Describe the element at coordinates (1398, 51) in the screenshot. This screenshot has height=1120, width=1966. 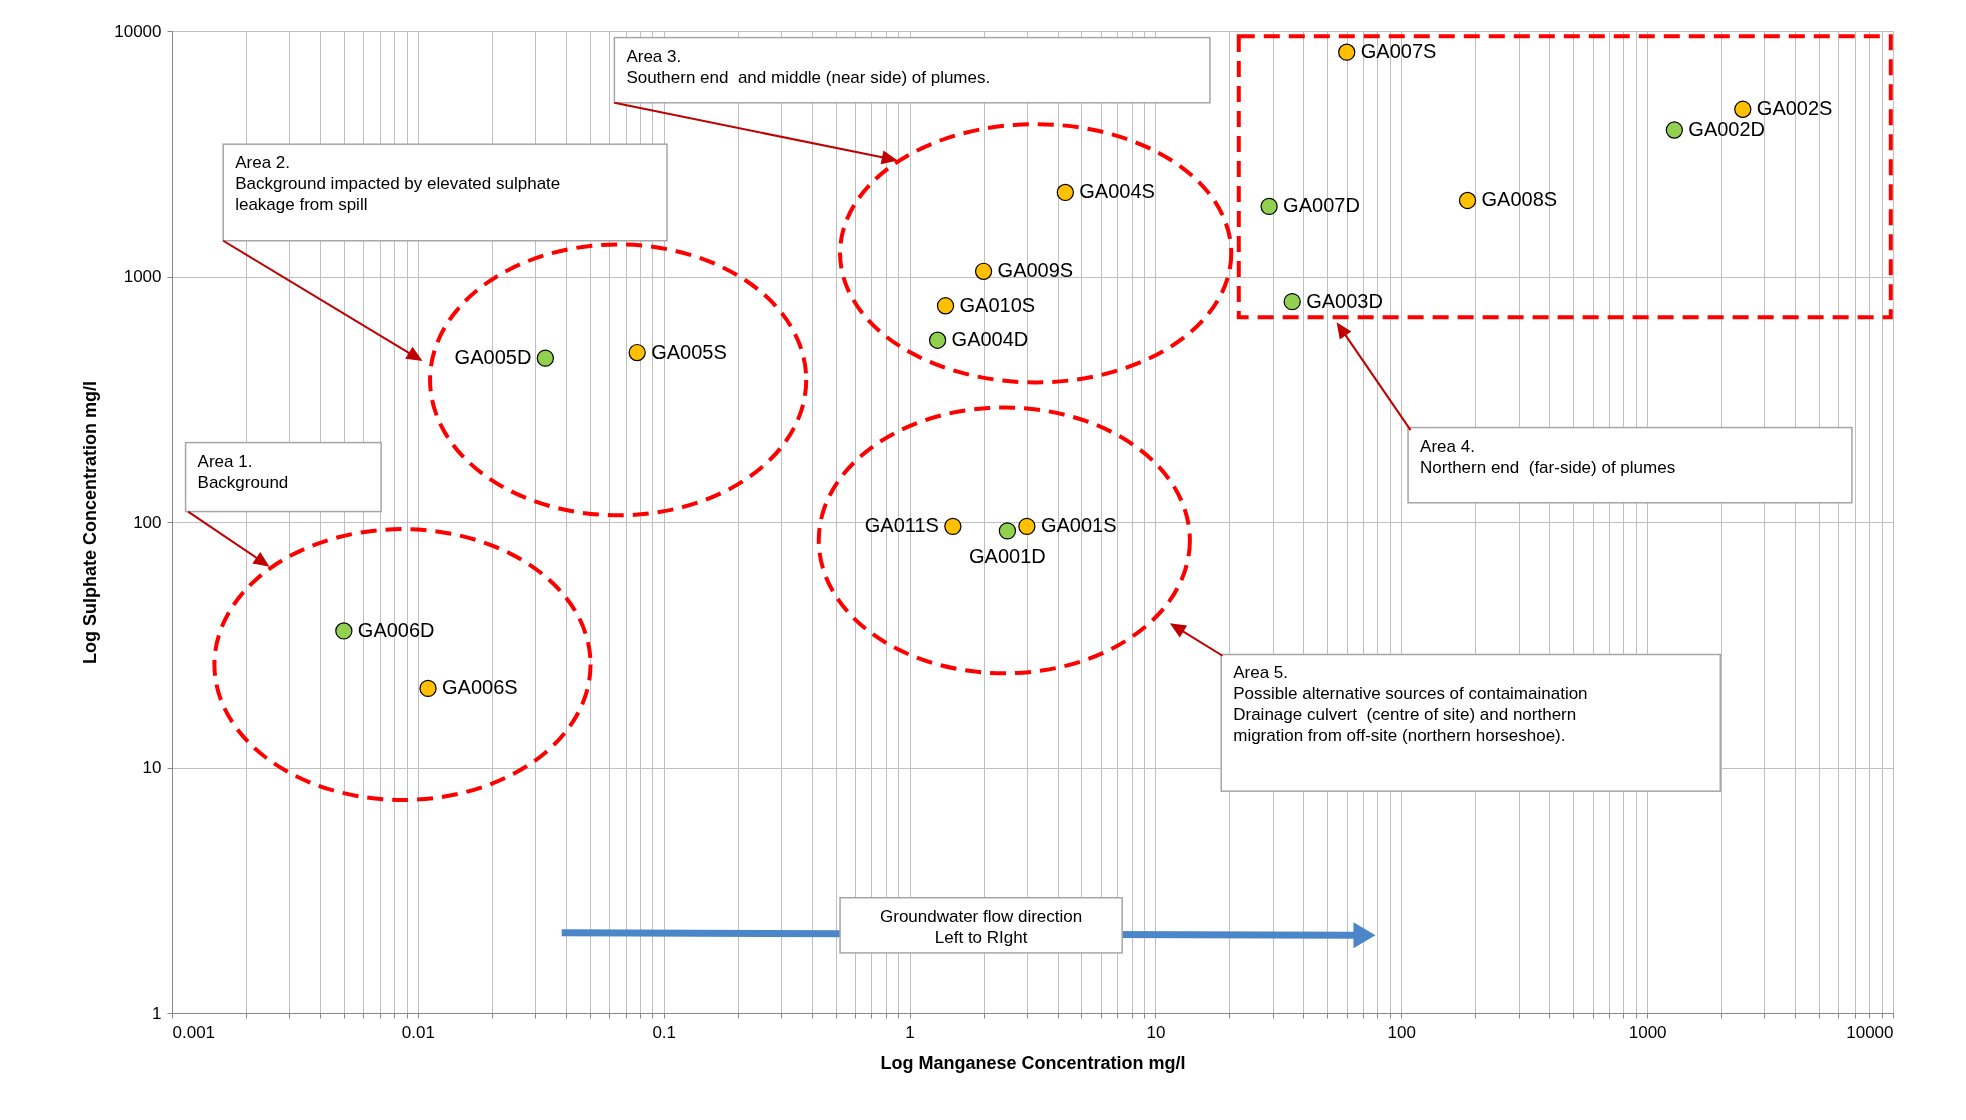
I see `data-label: GA007S` at that location.